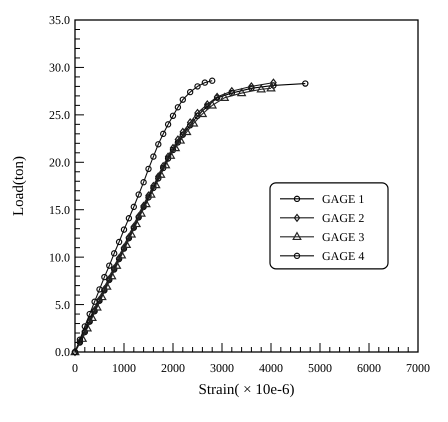 The image size is (448, 422). What do you see at coordinates (320, 368) in the screenshot?
I see `x-tick-label: 5000` at bounding box center [320, 368].